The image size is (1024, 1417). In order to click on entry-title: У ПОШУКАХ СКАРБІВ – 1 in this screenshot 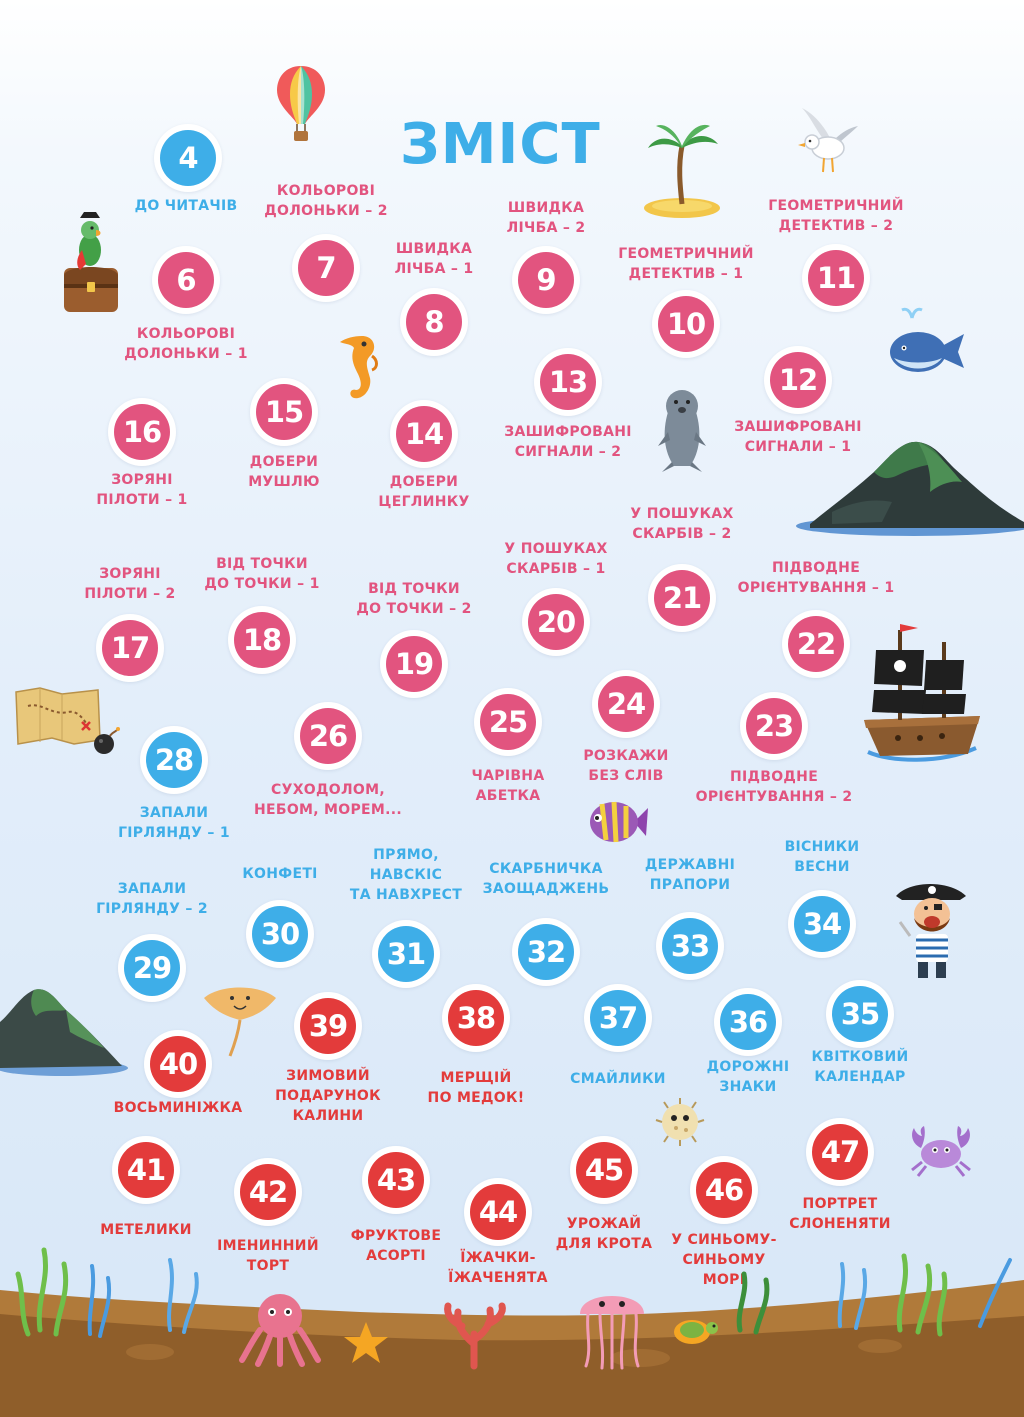, I will do `click(556, 559)`.